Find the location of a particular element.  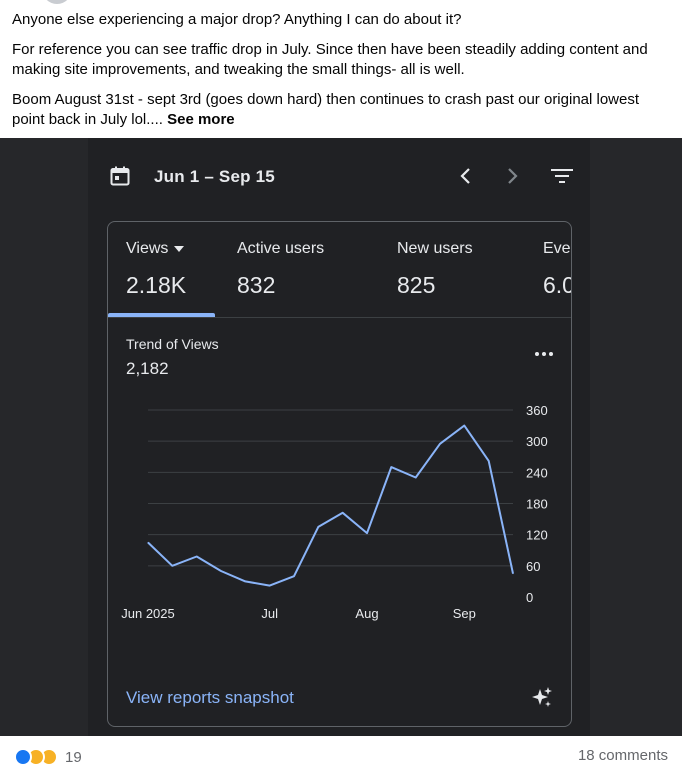

y-tick-label: 180 is located at coordinates (537, 504).